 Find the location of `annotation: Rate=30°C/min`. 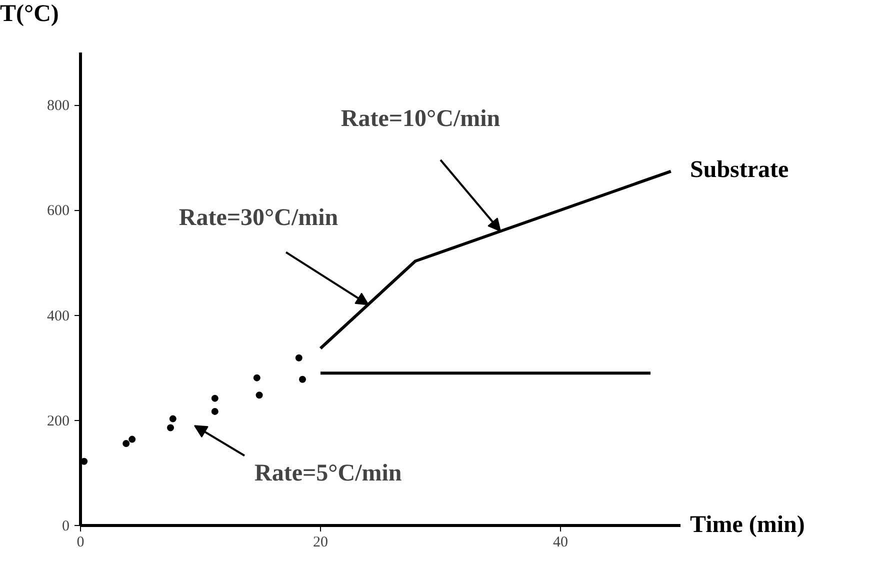

annotation: Rate=30°C/min is located at coordinates (258, 217).